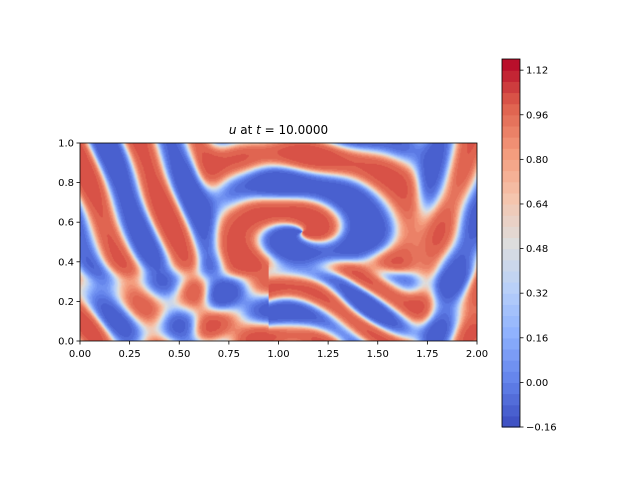  I want to click on colorbar-tick-label: 0.96, so click(537, 115).